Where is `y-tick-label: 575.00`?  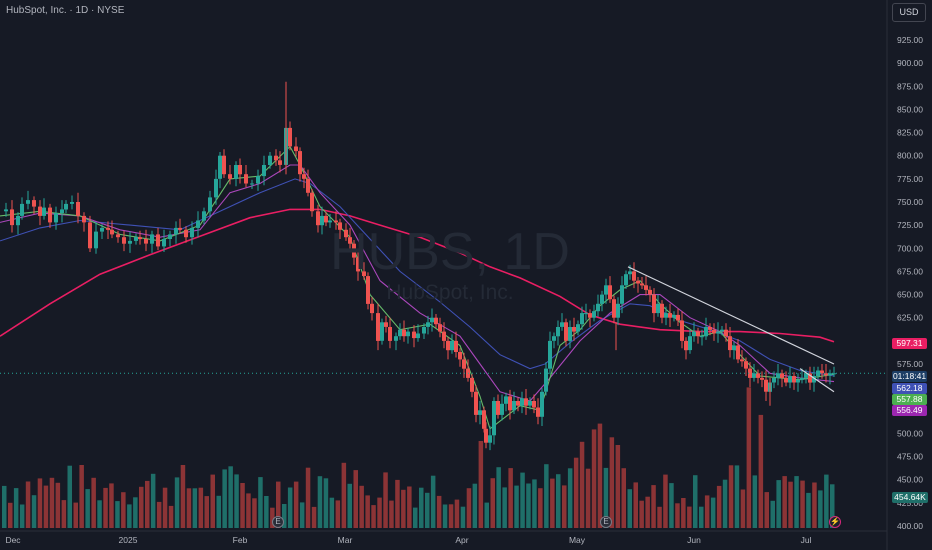 y-tick-label: 575.00 is located at coordinates (910, 364).